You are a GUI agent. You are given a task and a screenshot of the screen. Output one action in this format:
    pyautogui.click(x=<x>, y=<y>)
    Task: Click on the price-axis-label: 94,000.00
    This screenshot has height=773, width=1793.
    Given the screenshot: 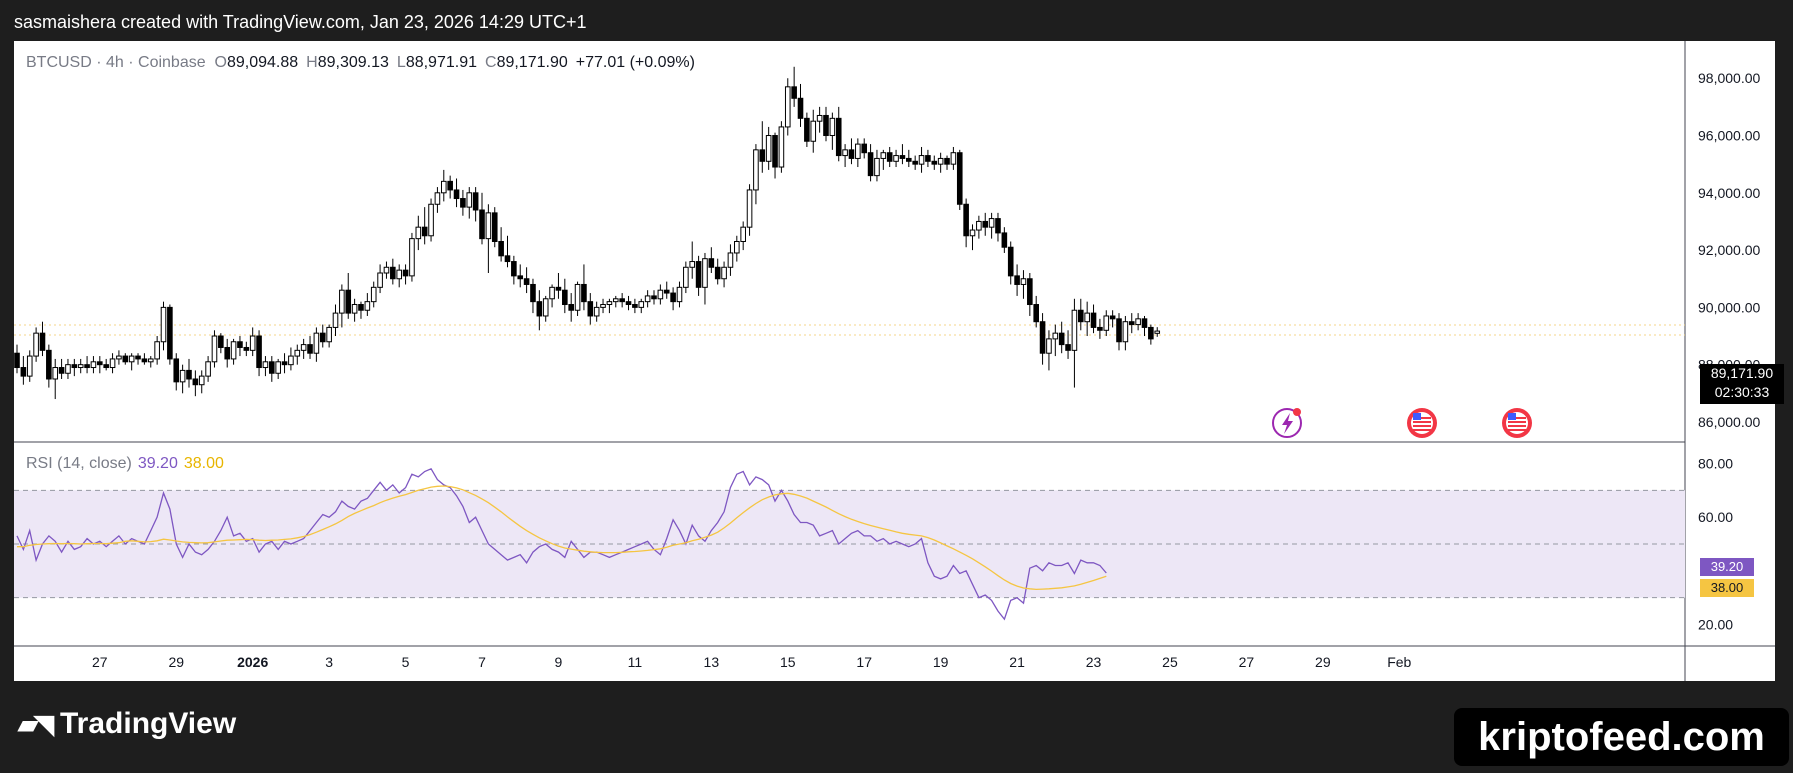 What is the action you would take?
    pyautogui.click(x=1729, y=193)
    